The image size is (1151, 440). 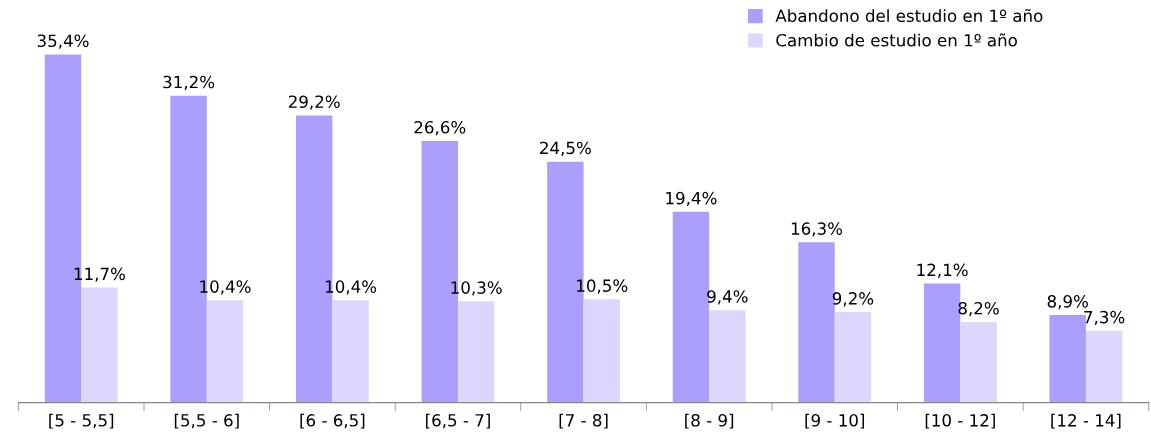 What do you see at coordinates (978, 309) in the screenshot?
I see `data-label: 8,2%` at bounding box center [978, 309].